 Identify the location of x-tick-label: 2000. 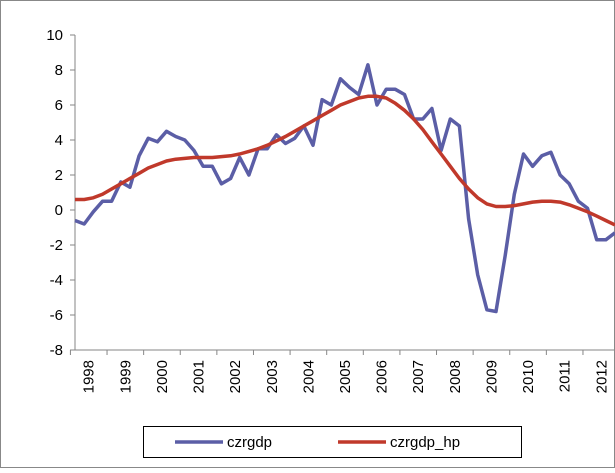
(162, 376).